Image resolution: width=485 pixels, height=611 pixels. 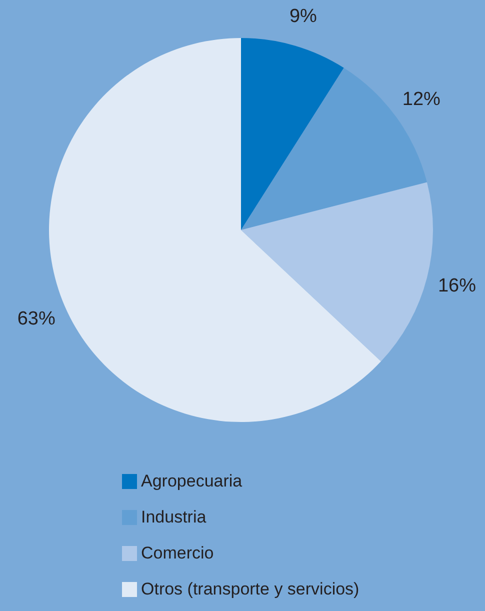 What do you see at coordinates (421, 99) in the screenshot?
I see `data-label: 12%` at bounding box center [421, 99].